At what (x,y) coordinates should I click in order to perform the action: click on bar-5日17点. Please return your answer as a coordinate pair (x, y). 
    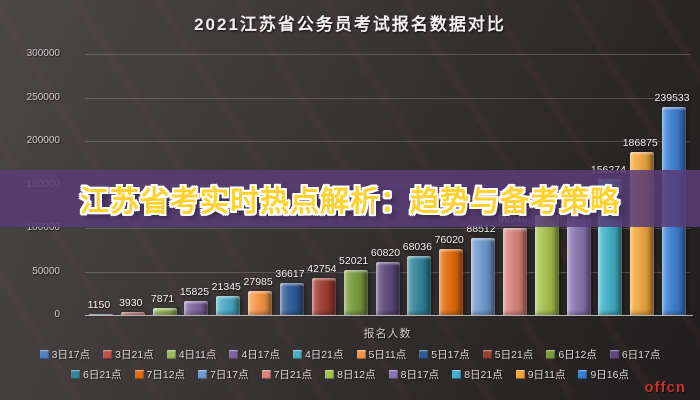
    Looking at the image, I should click on (291, 299).